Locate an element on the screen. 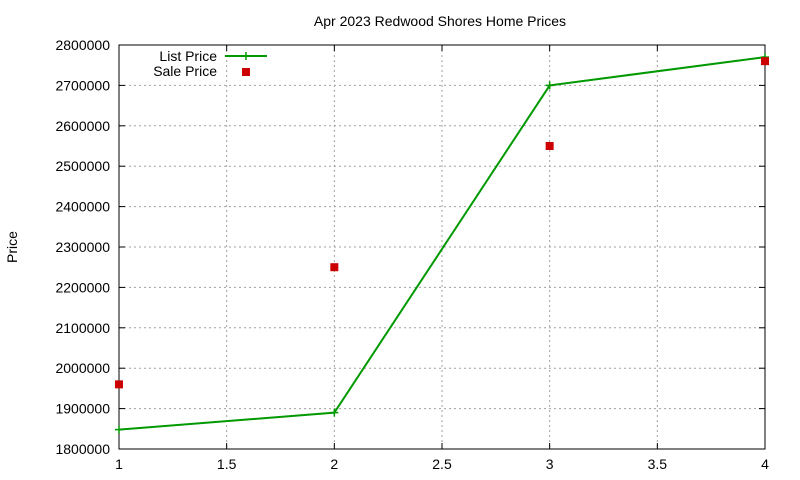  y-tick-label: 2100000 is located at coordinates (82, 328).